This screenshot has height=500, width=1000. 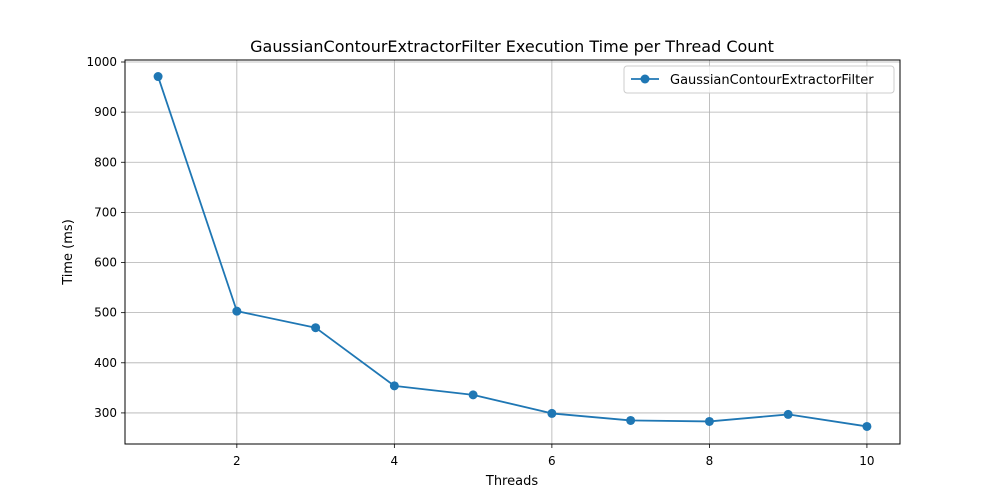 What do you see at coordinates (101, 62) in the screenshot?
I see `y-tick-label: 1000` at bounding box center [101, 62].